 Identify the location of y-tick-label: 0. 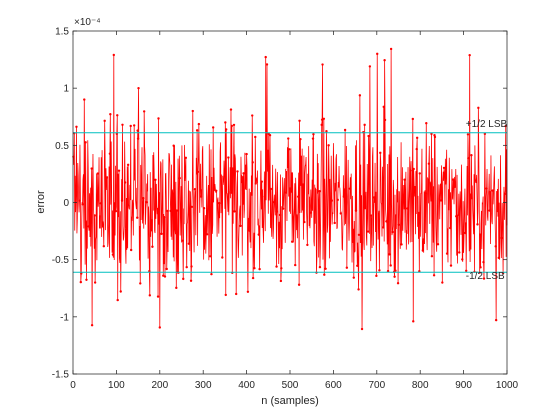
(66, 203).